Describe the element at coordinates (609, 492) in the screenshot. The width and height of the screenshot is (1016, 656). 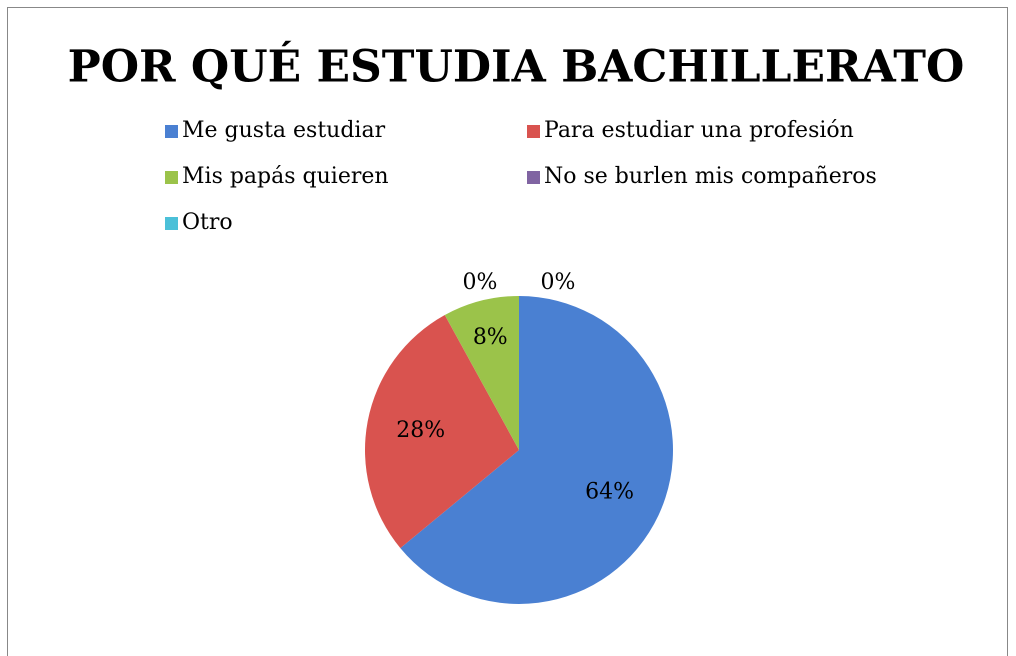
I see `data-label: 64%` at that location.